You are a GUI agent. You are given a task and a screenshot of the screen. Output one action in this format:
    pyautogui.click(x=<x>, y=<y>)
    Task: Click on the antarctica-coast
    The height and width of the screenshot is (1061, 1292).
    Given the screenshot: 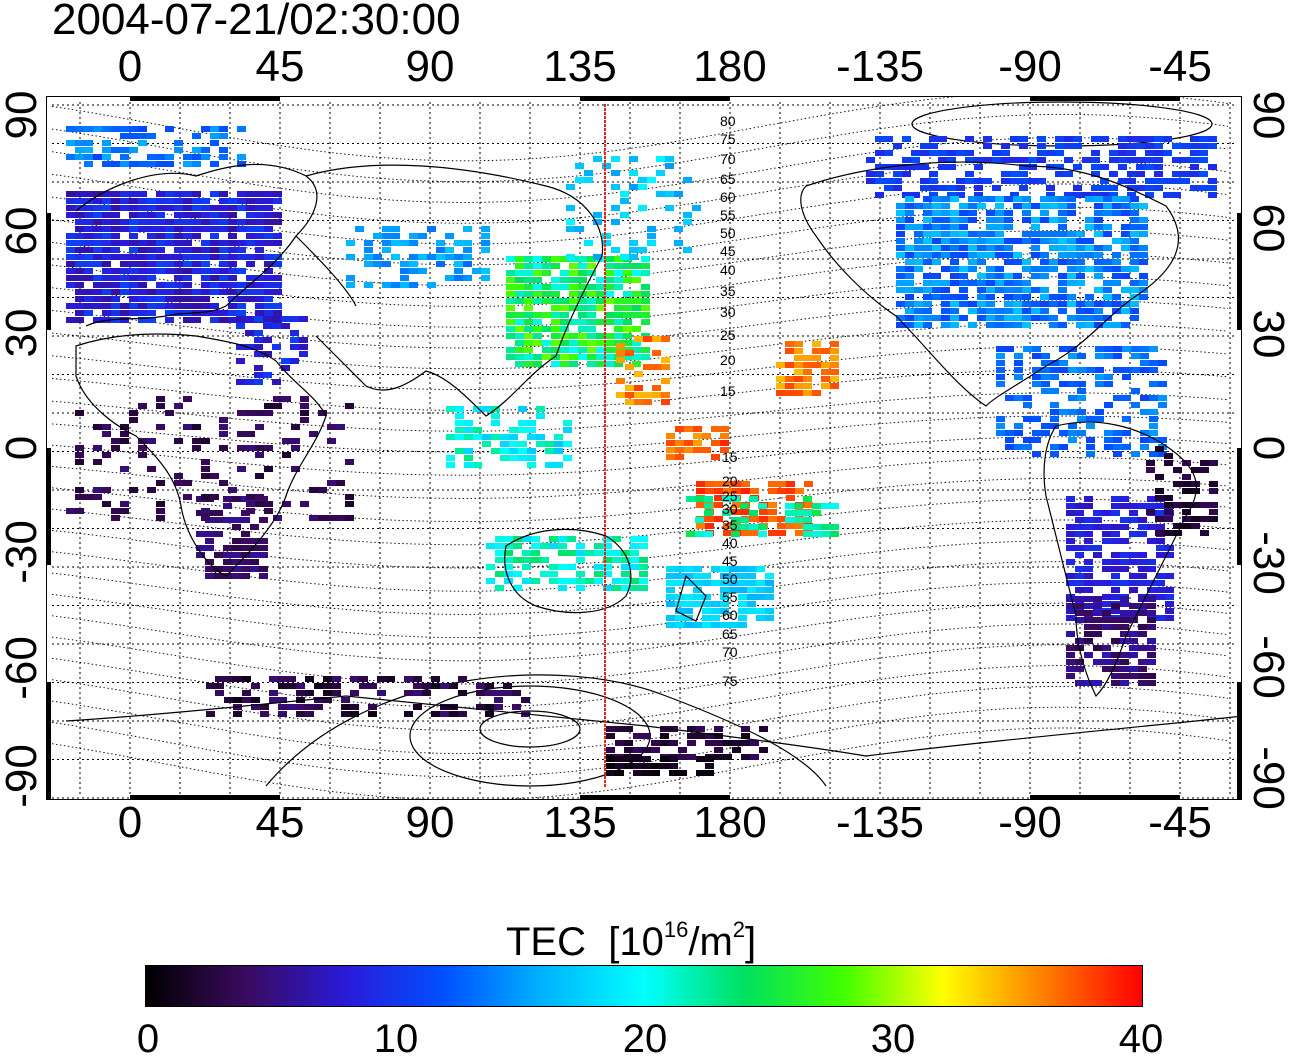 What is the action you would take?
    pyautogui.click(x=653, y=726)
    